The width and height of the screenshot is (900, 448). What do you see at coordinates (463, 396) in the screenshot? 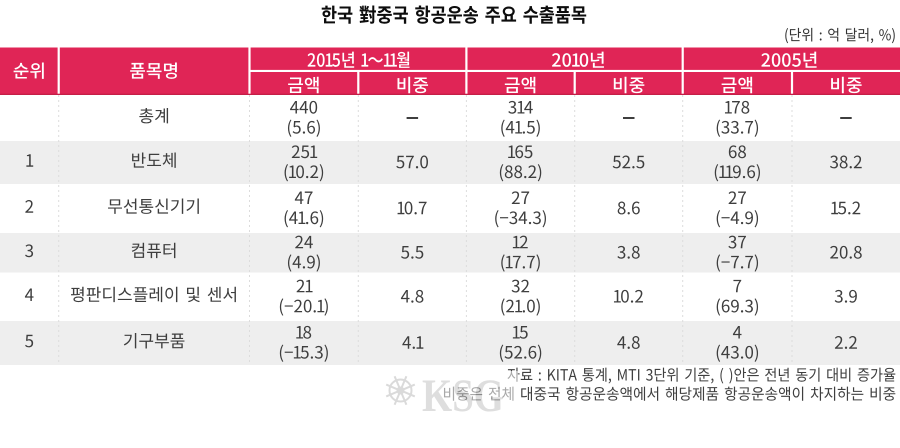
I see `svg-text: KSG` at bounding box center [463, 396].